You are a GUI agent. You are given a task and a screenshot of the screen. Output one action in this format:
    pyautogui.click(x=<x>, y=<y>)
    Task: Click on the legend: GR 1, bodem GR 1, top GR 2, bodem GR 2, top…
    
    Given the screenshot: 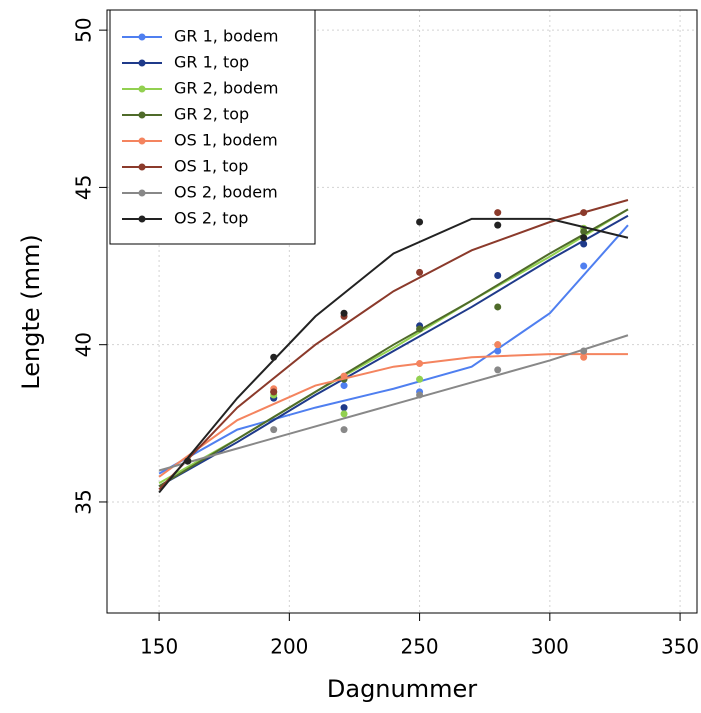 What is the action you would take?
    pyautogui.click(x=212, y=127)
    